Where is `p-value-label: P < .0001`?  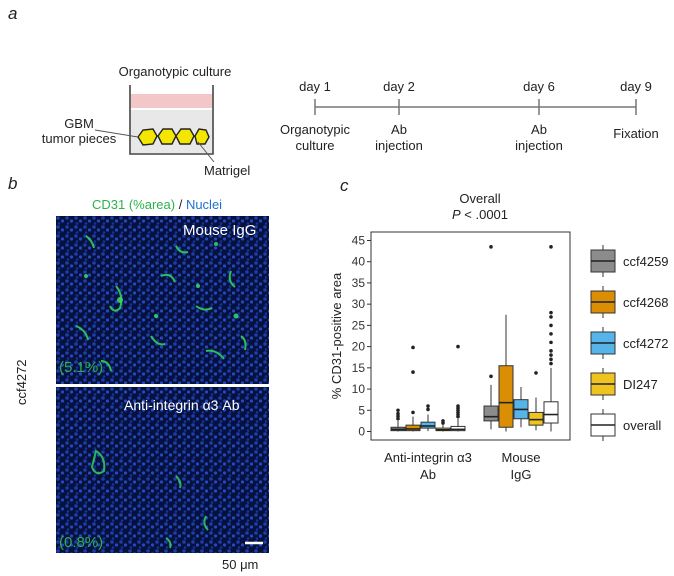
p-value-label: P < .0001 is located at coordinates (480, 214).